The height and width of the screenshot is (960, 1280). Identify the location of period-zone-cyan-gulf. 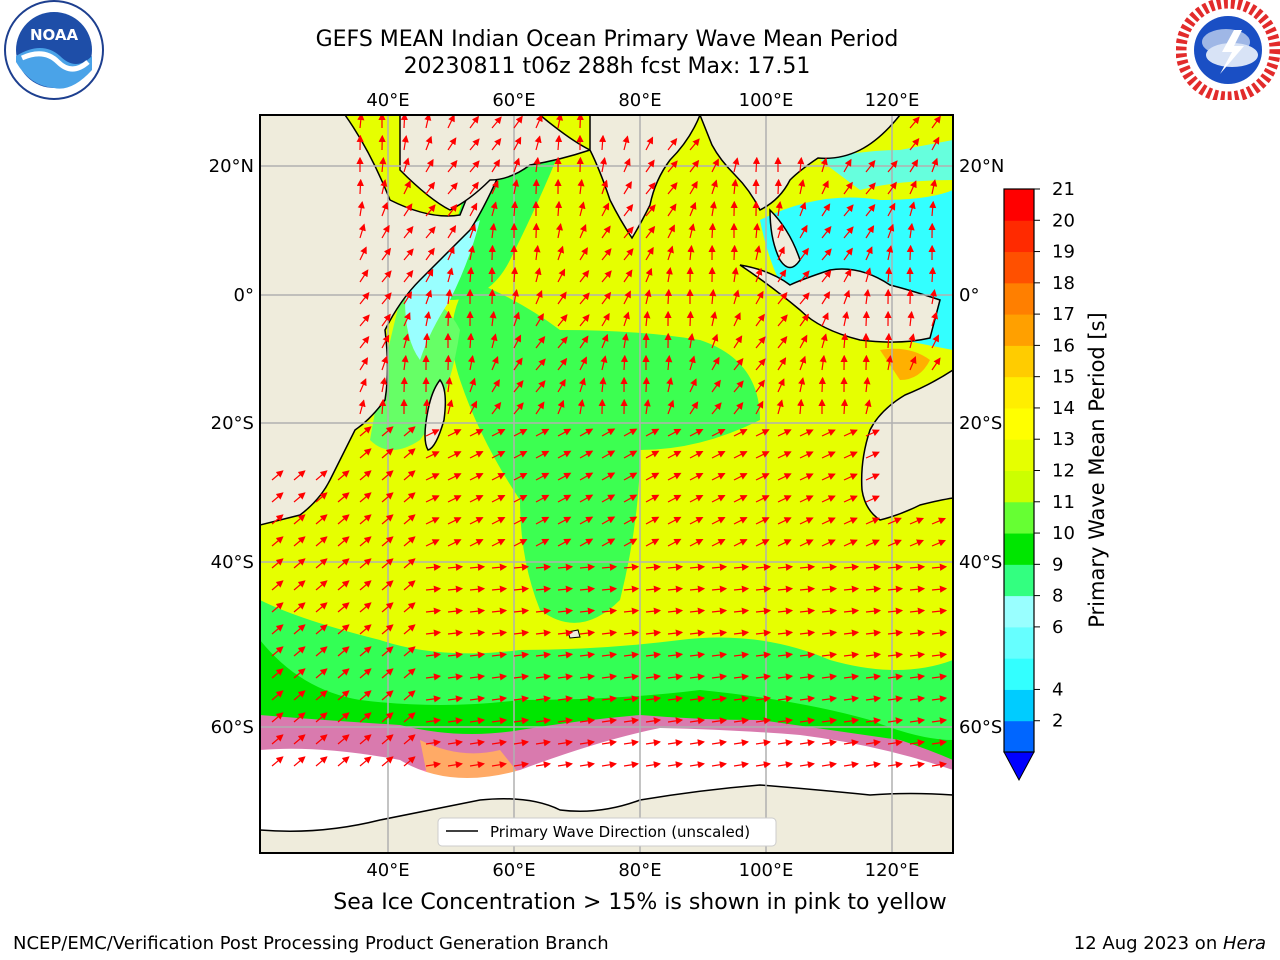
(886, 165).